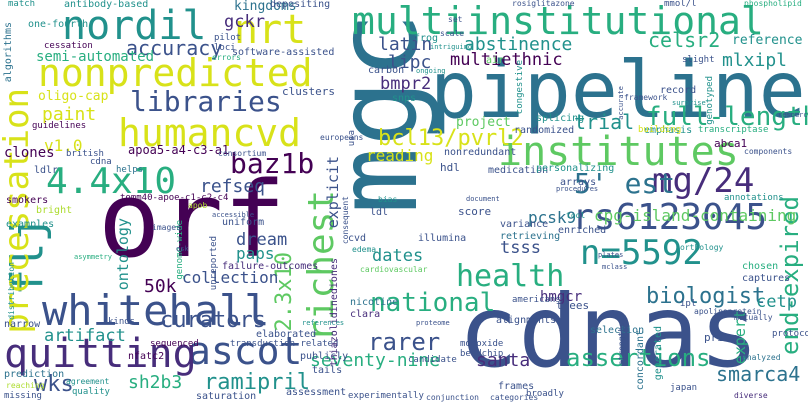 The width and height of the screenshot is (808, 404). What do you see at coordinates (432, 360) in the screenshot?
I see `word-candidate: candidate` at bounding box center [432, 360].